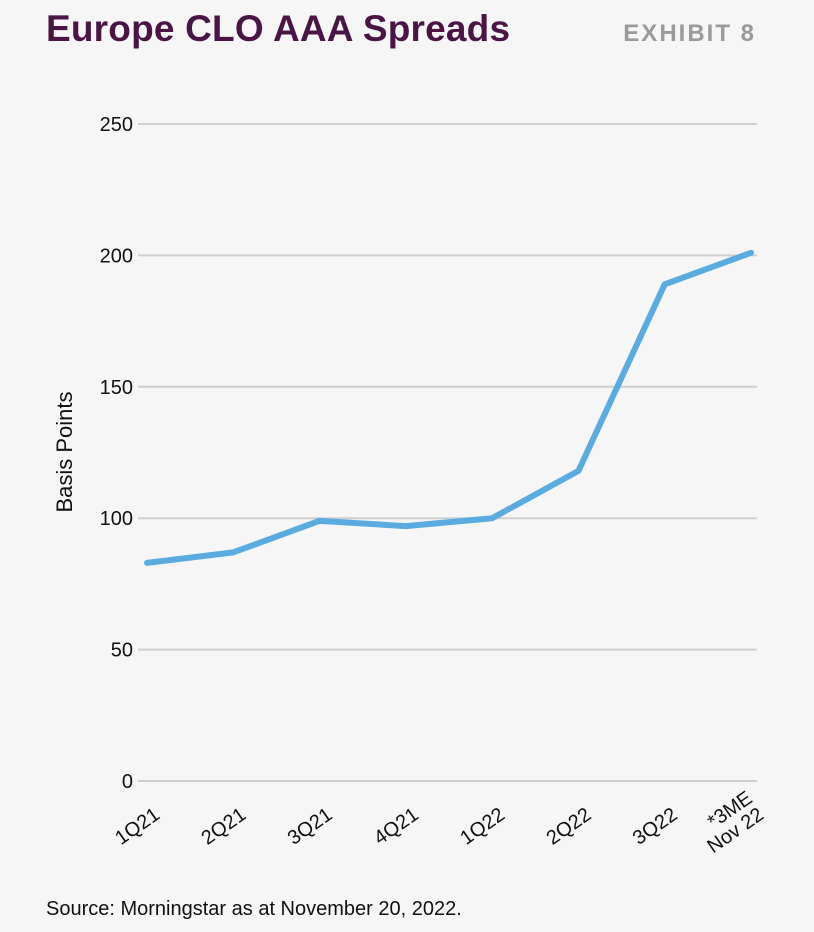 The image size is (814, 932). Describe the element at coordinates (278, 28) in the screenshot. I see `chart-title: Europe CLO AAA Spreads` at that location.